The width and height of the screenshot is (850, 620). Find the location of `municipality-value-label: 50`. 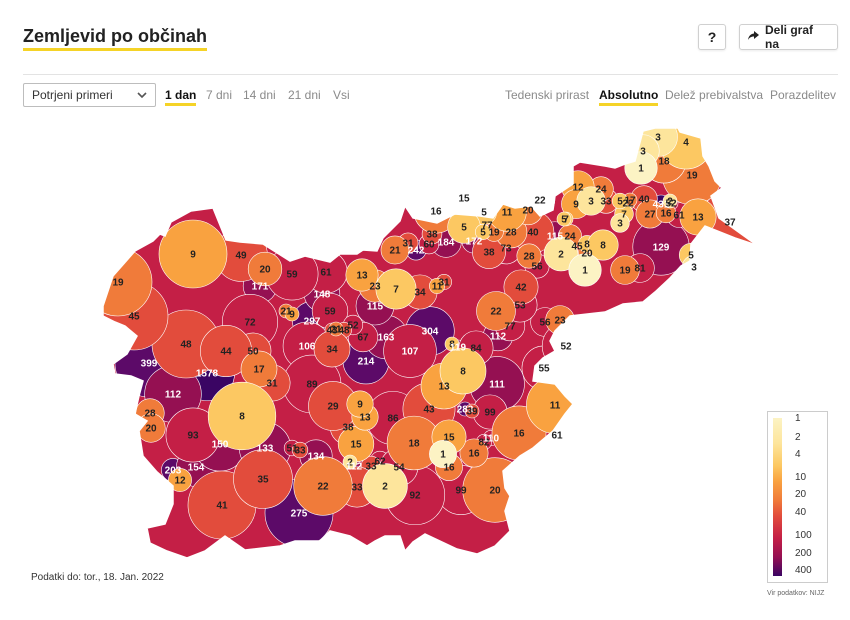

municipality-value-label: 50 is located at coordinates (253, 352).